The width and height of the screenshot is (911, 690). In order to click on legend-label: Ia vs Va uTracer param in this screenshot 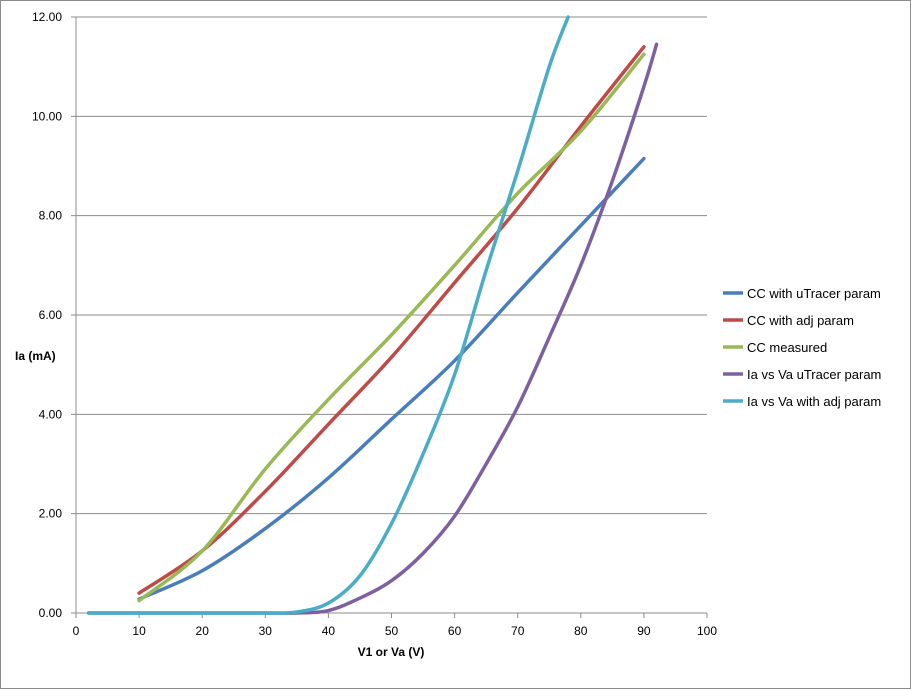, I will do `click(814, 374)`.